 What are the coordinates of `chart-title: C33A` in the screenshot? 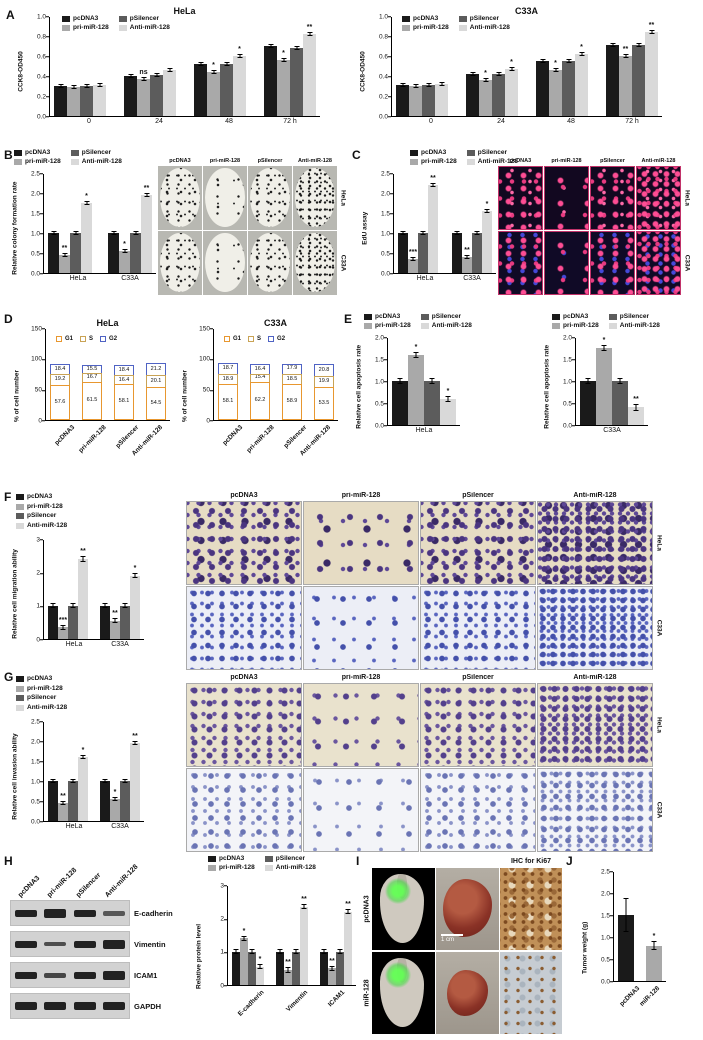 It's located at (275, 323).